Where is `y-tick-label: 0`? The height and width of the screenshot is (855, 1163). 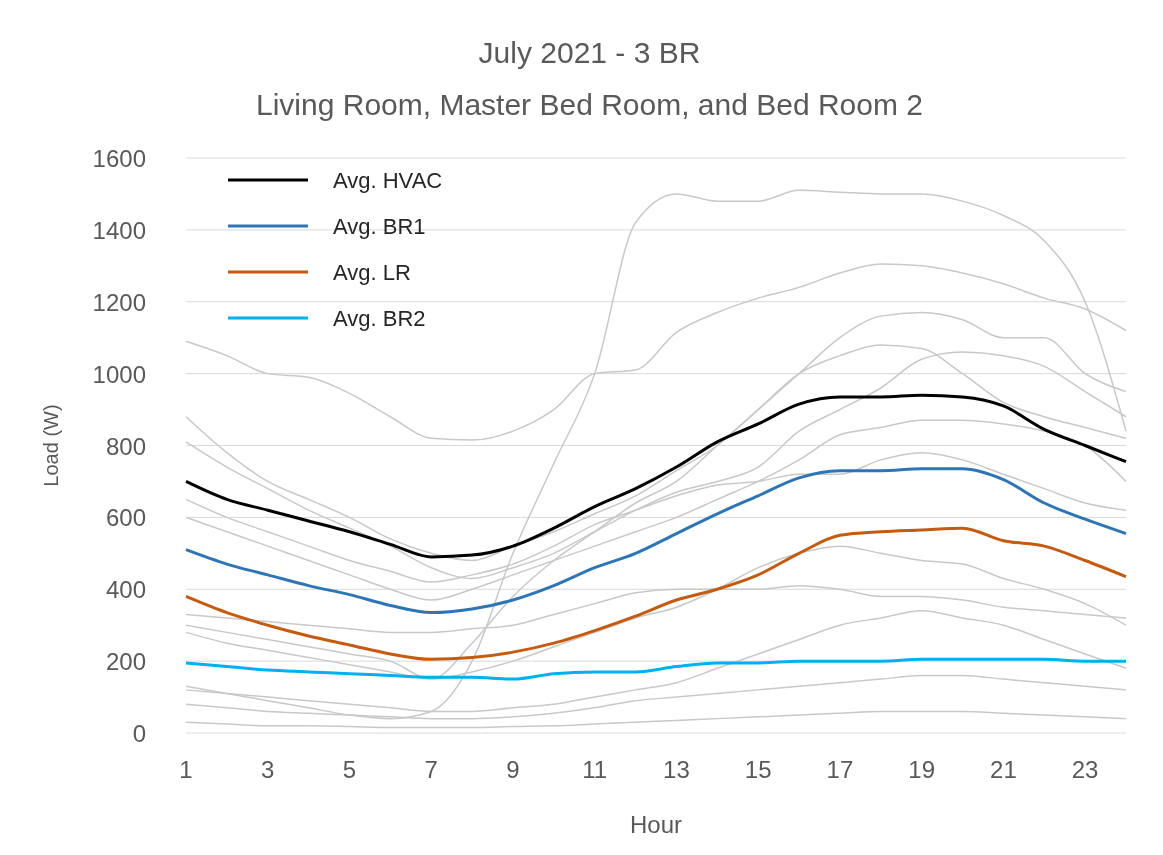
y-tick-label: 0 is located at coordinates (139, 733).